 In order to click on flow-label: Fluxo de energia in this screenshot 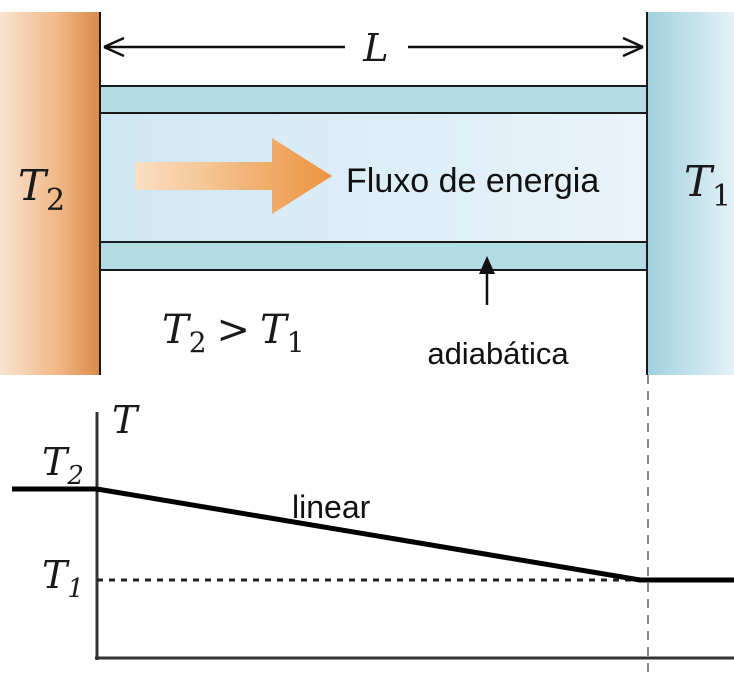, I will do `click(472, 181)`.